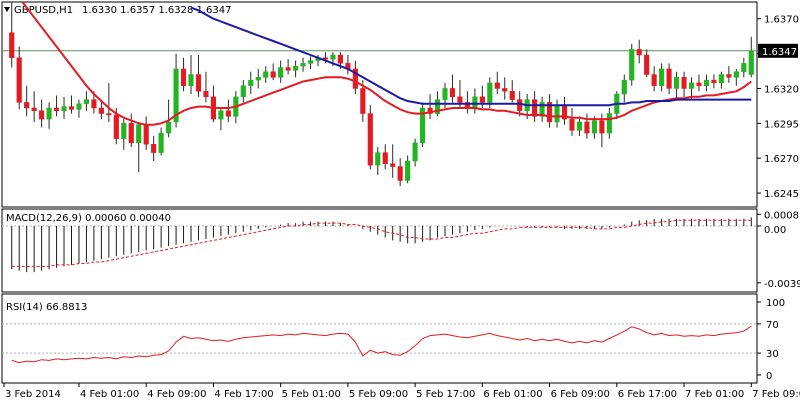 The width and height of the screenshot is (800, 404). I want to click on time-axis-label: 3 Feb 2014, so click(33, 394).